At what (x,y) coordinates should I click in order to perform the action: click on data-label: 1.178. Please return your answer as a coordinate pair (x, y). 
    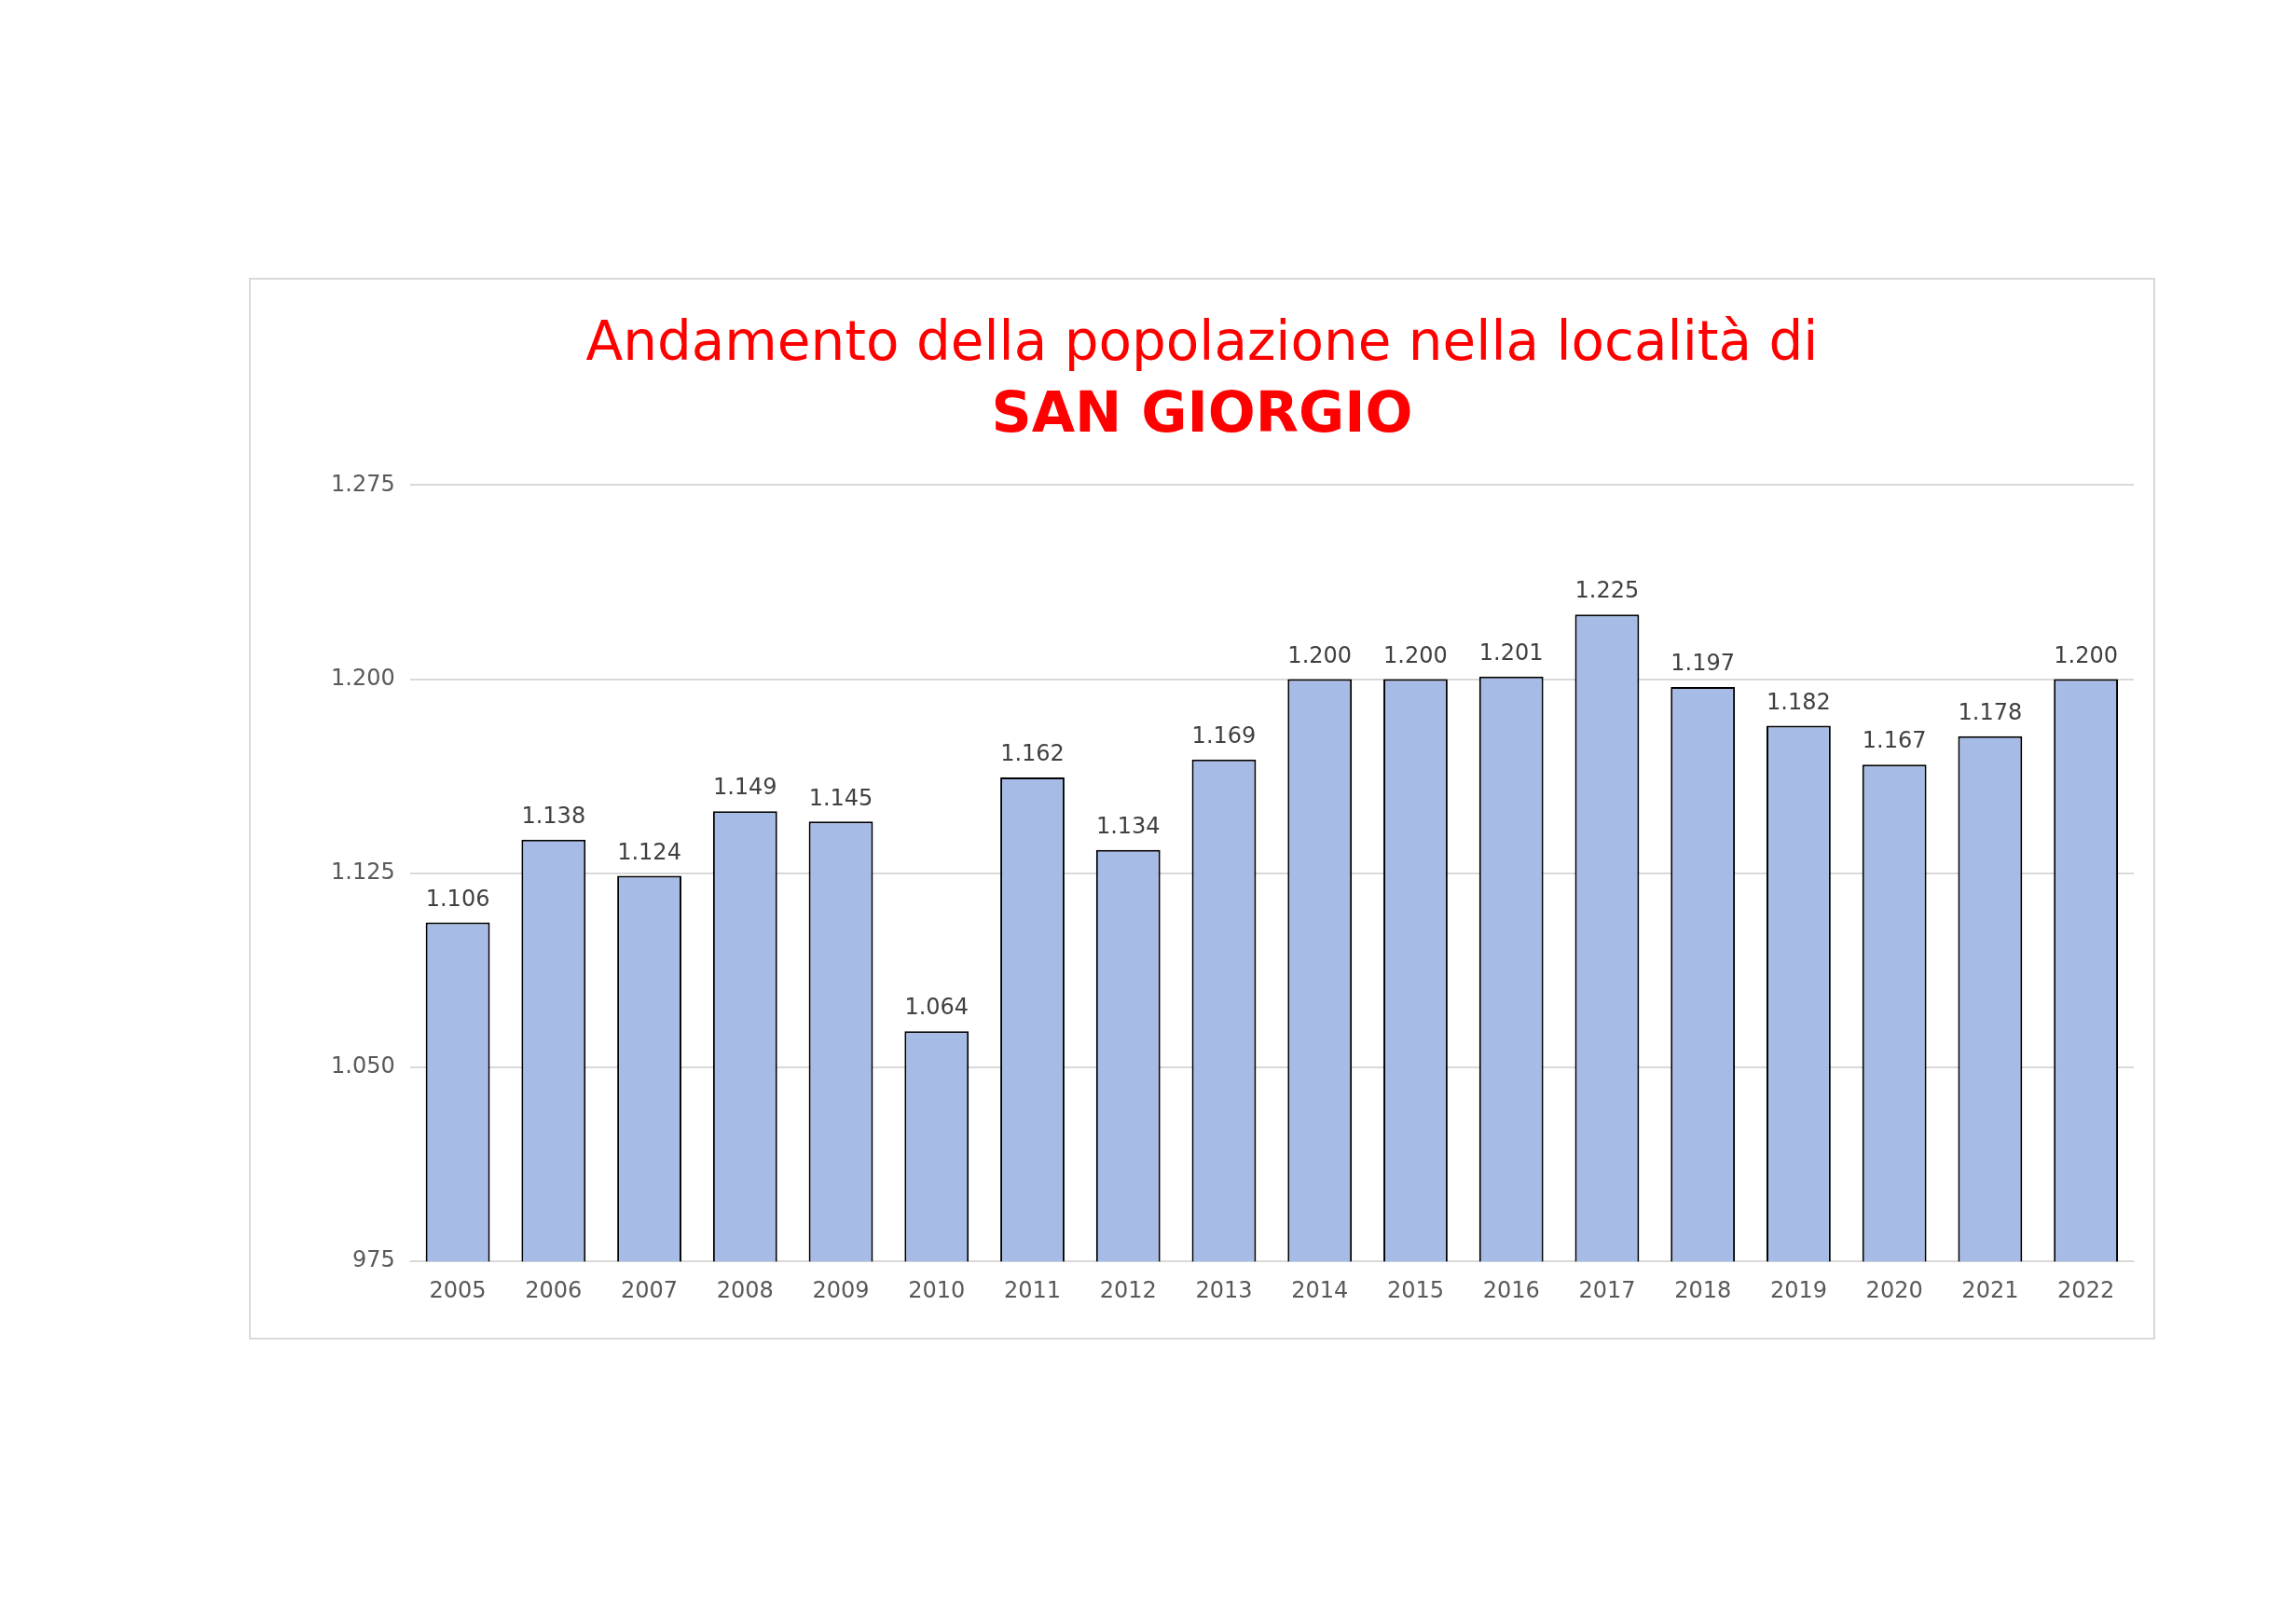
    Looking at the image, I should click on (1991, 712).